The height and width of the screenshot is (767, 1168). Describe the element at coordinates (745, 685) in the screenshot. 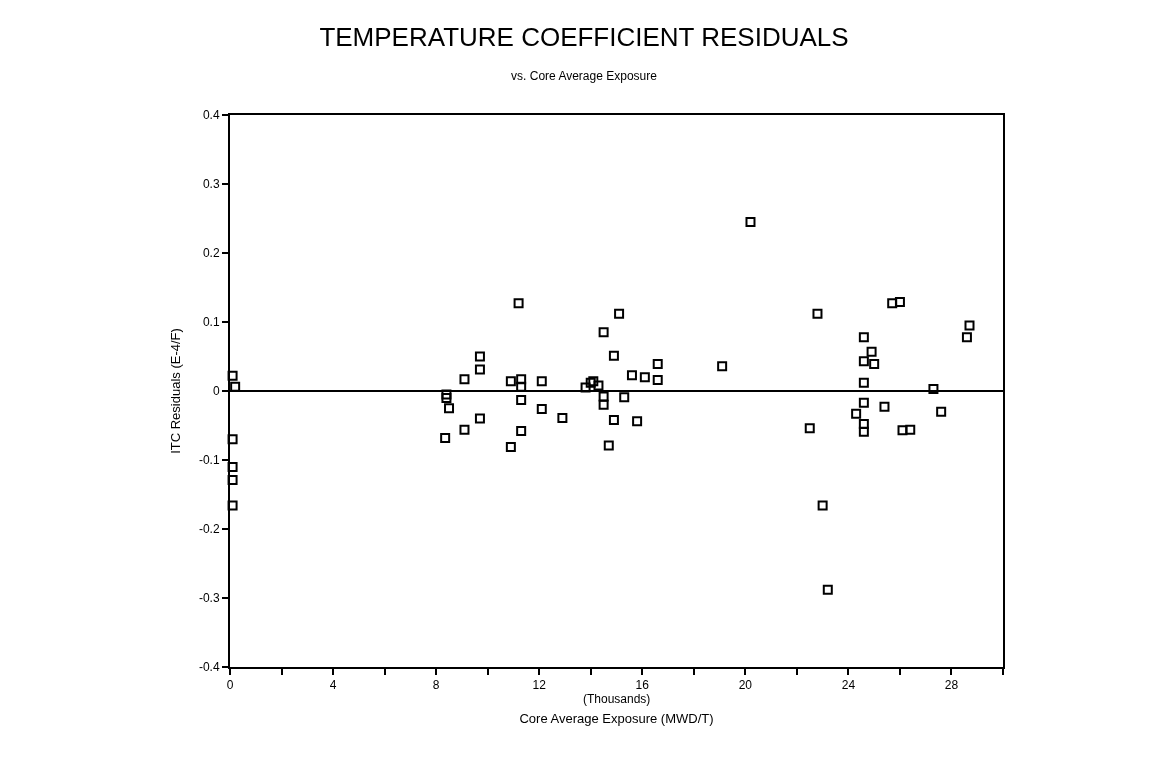

I see `x-tick-label: 20` at that location.